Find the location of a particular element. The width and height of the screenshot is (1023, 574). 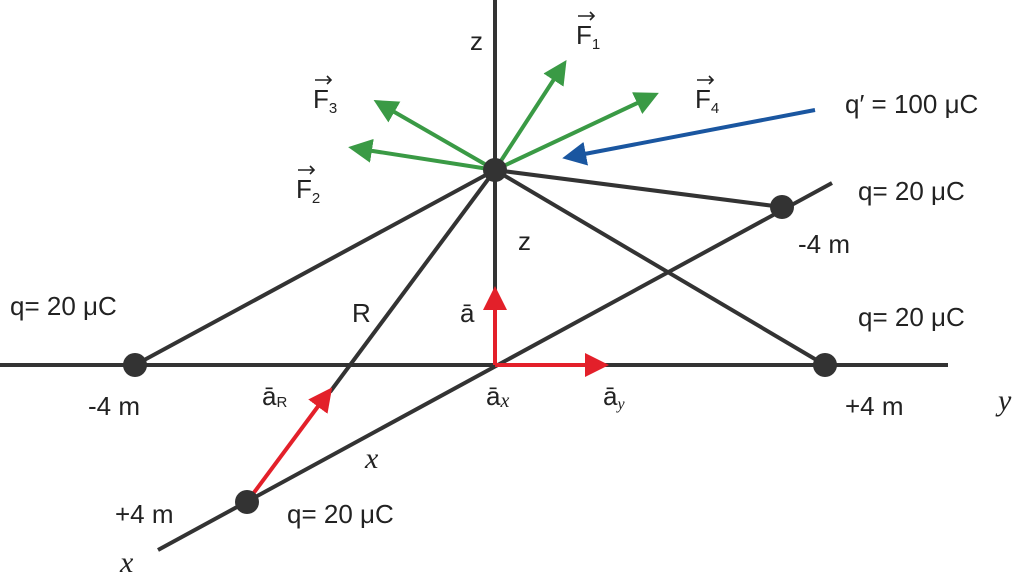

subscript: y is located at coordinates (620, 404).